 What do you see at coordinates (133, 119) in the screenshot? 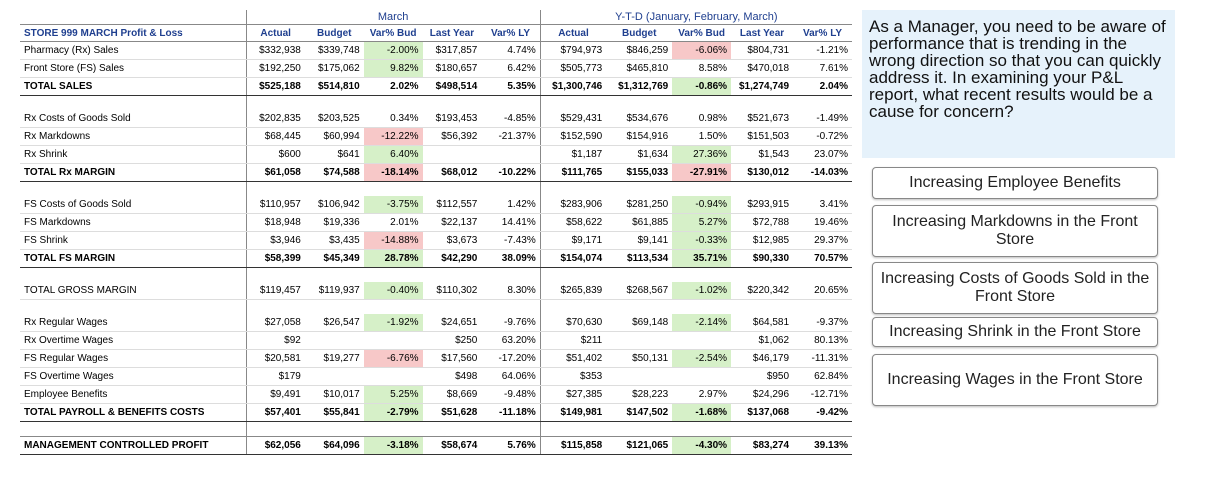
I see `row-label: Rx Costs of Goods Sold` at bounding box center [133, 119].